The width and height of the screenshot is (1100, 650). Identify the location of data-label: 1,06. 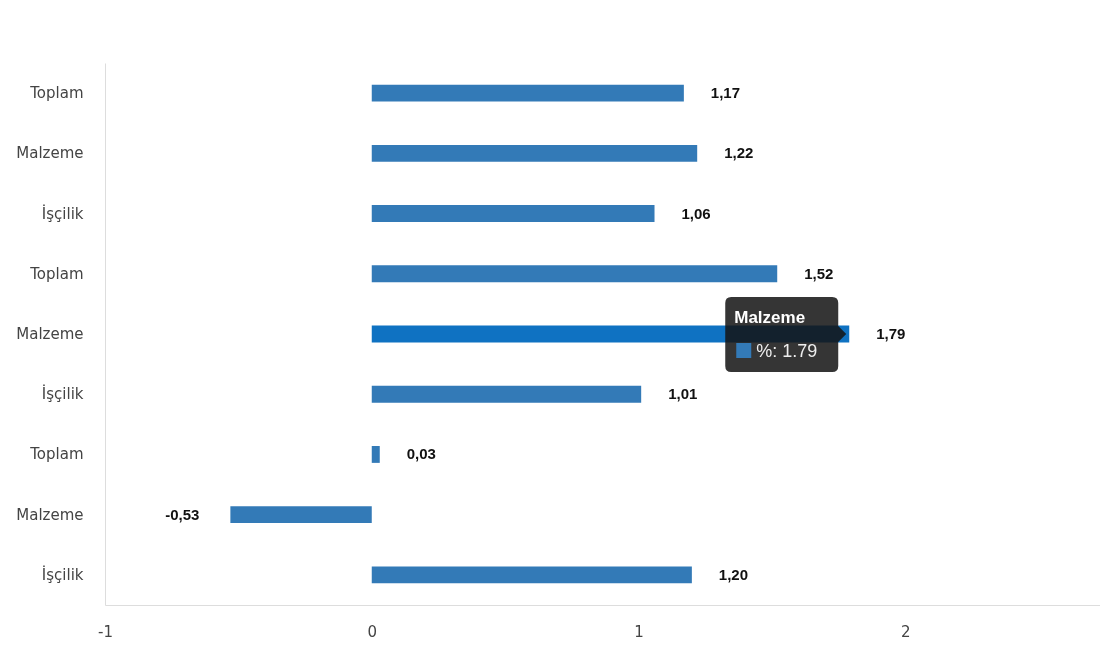
(696, 213).